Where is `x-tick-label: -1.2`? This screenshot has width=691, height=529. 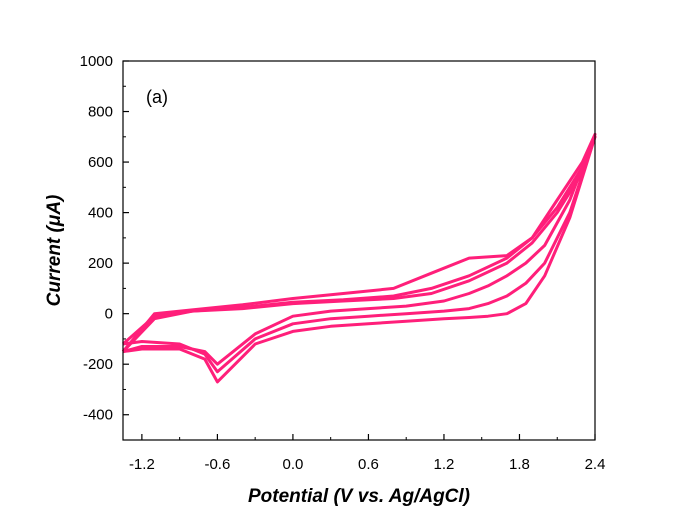 x-tick-label: -1.2 is located at coordinates (142, 464).